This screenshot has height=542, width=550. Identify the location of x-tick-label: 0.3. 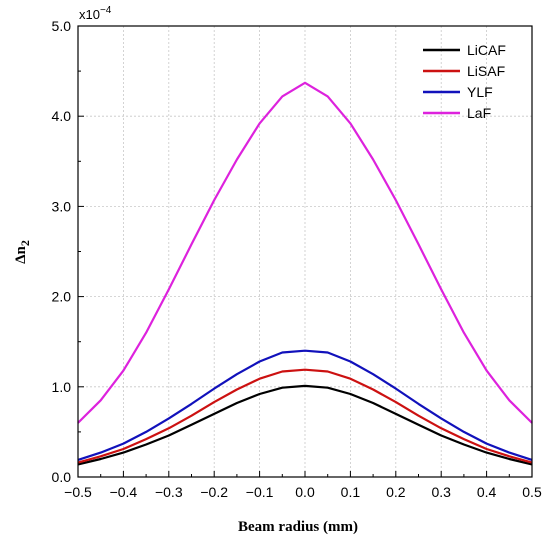
(441, 492).